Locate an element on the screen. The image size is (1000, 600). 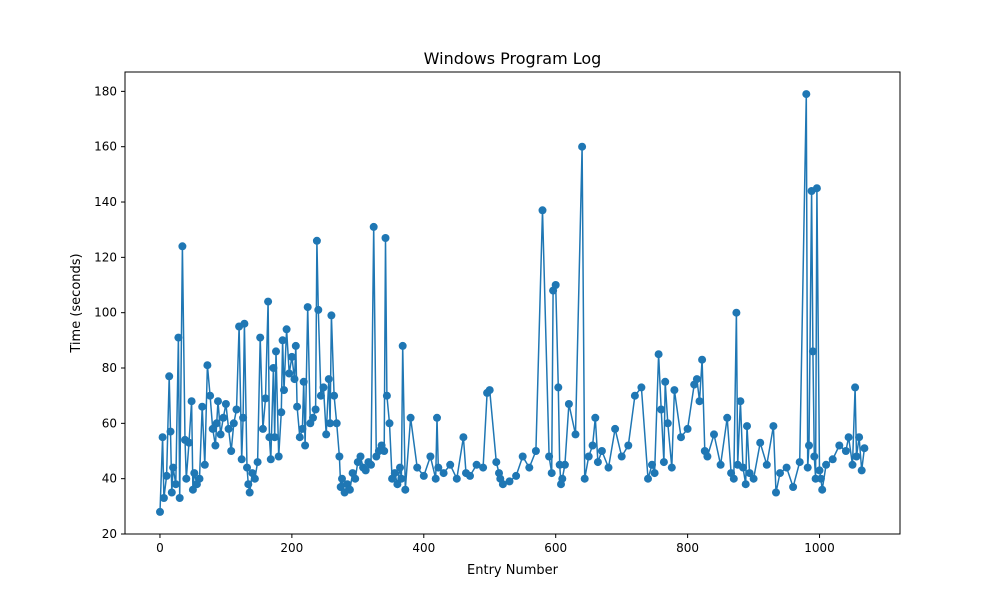
y-axis-label: Time (seconds) is located at coordinates (76, 303).